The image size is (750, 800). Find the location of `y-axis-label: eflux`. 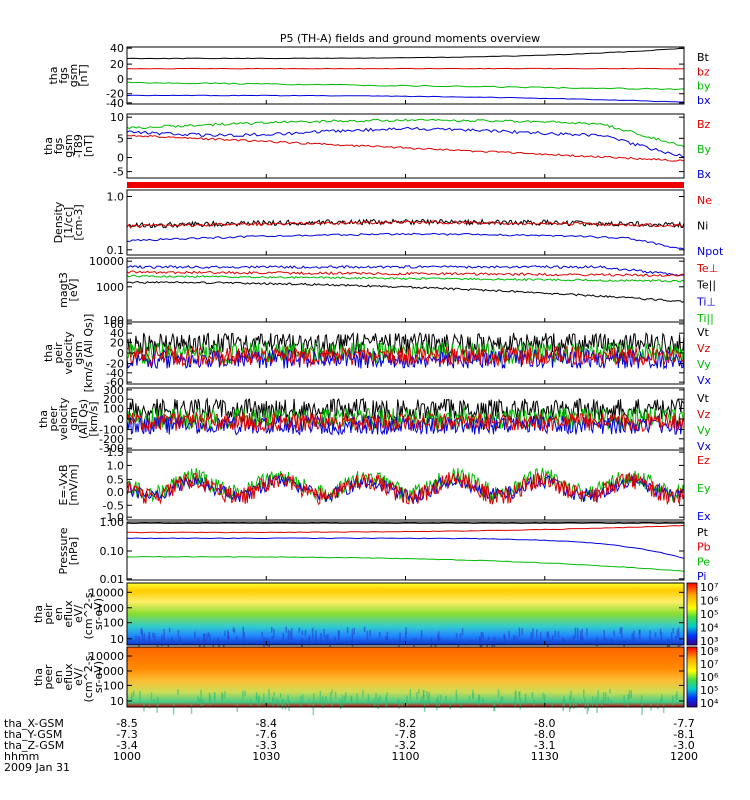

y-axis-label: eflux is located at coordinates (68, 614).